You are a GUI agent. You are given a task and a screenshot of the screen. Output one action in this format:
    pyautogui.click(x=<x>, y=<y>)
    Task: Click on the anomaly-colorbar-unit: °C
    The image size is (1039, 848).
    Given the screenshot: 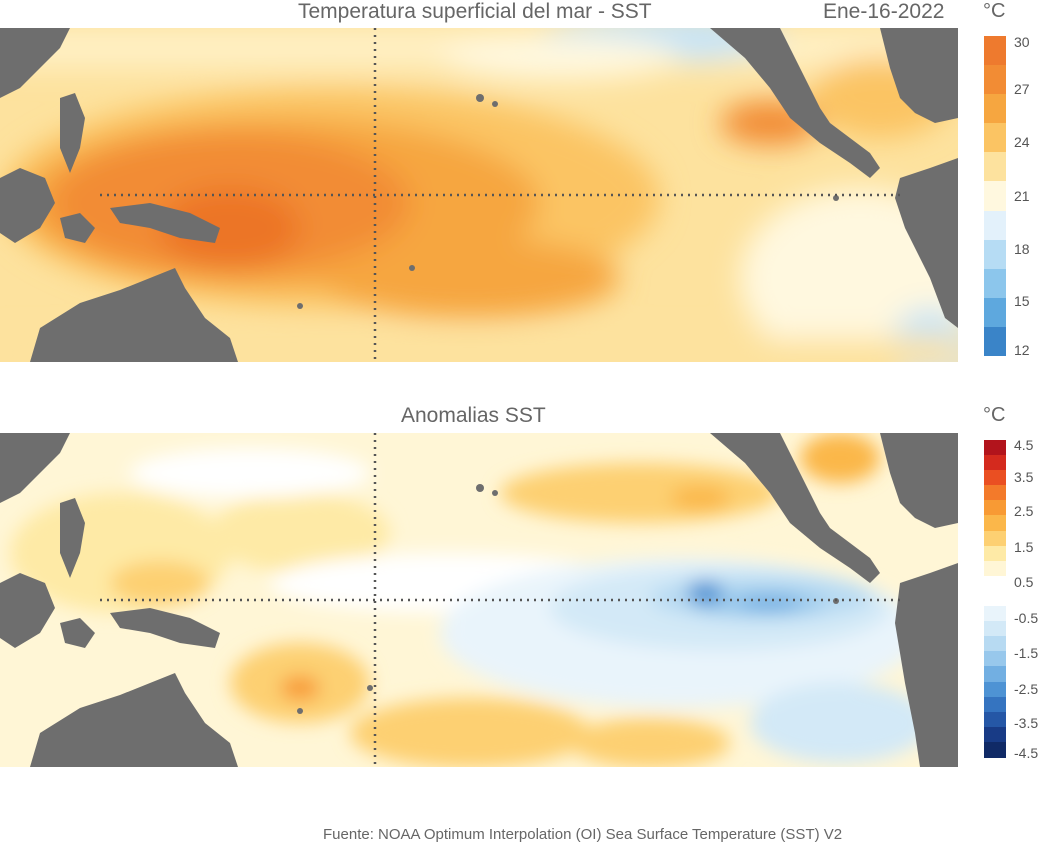 What is the action you would take?
    pyautogui.click(x=994, y=415)
    